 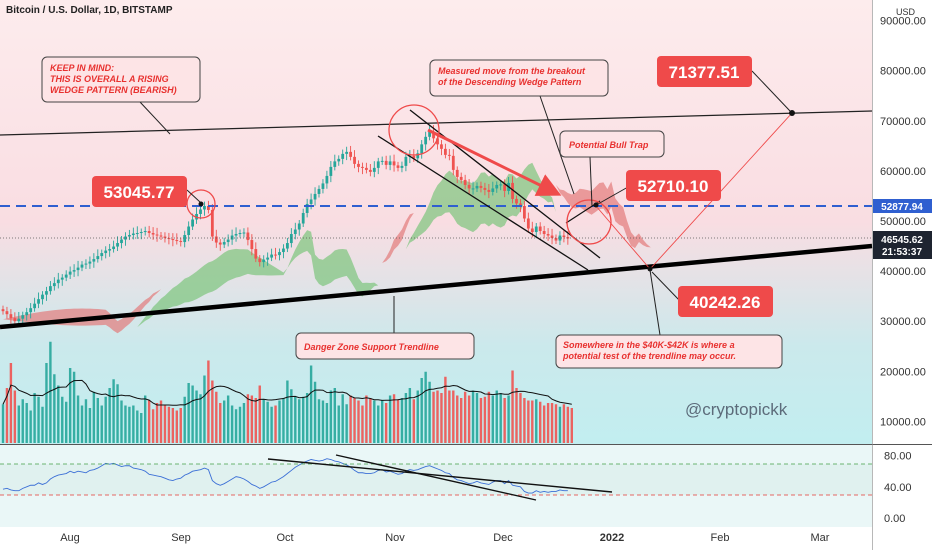 I want to click on label-52710-box, so click(x=673, y=185).